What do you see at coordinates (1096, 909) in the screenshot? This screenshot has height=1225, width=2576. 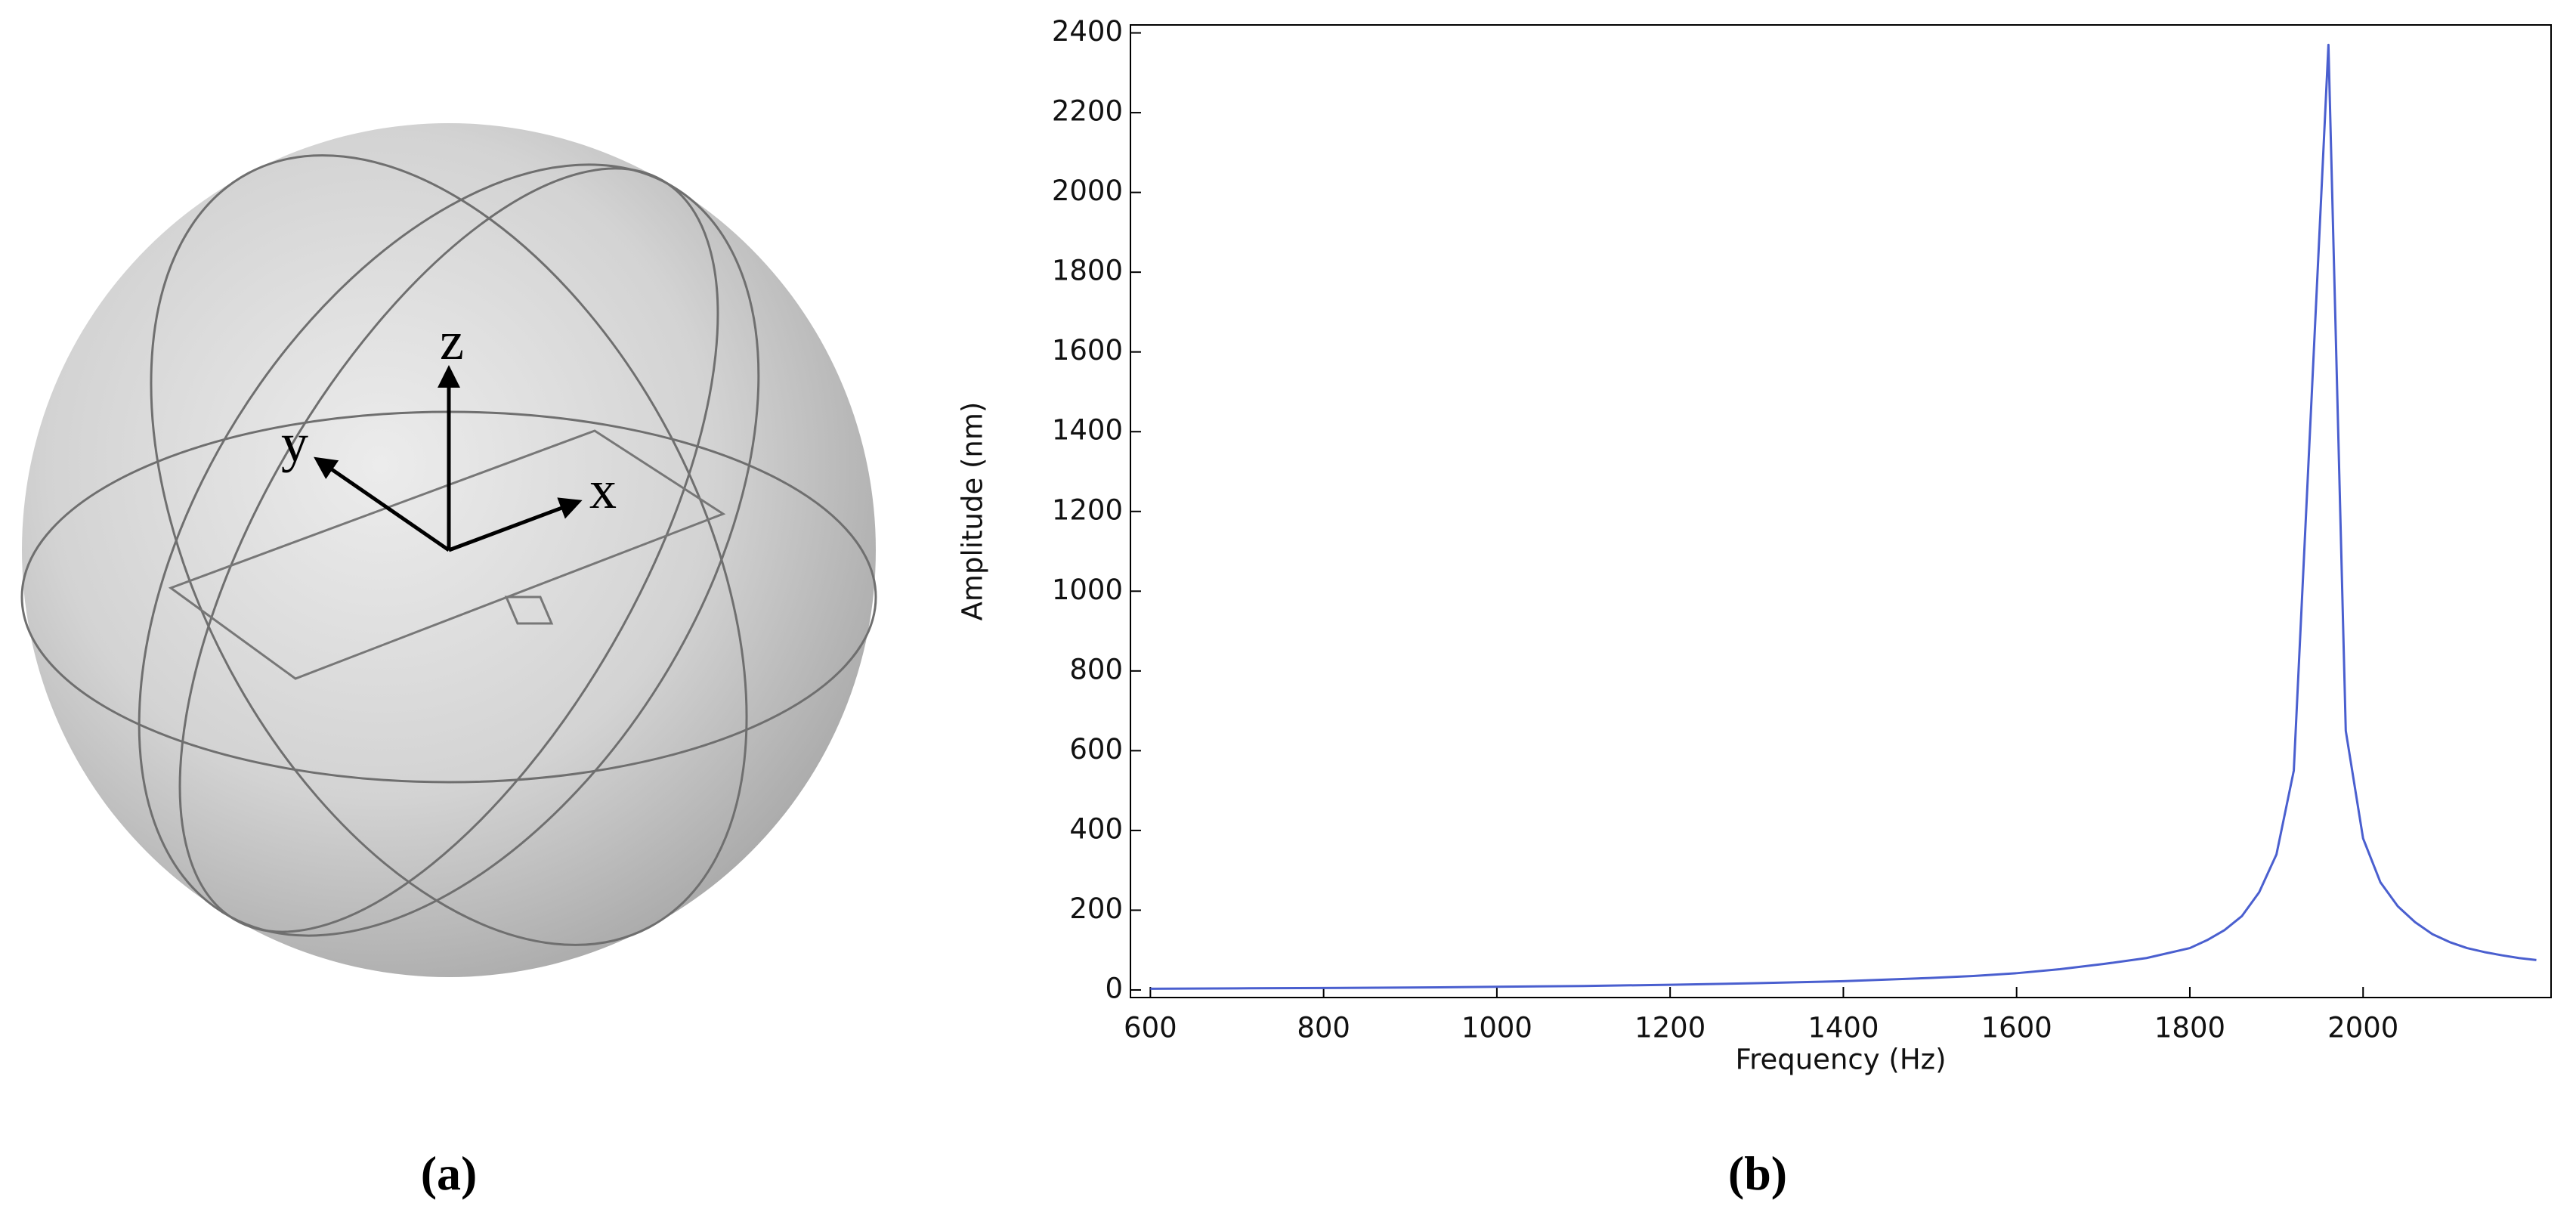 I see `y-tick-label: 200` at bounding box center [1096, 909].